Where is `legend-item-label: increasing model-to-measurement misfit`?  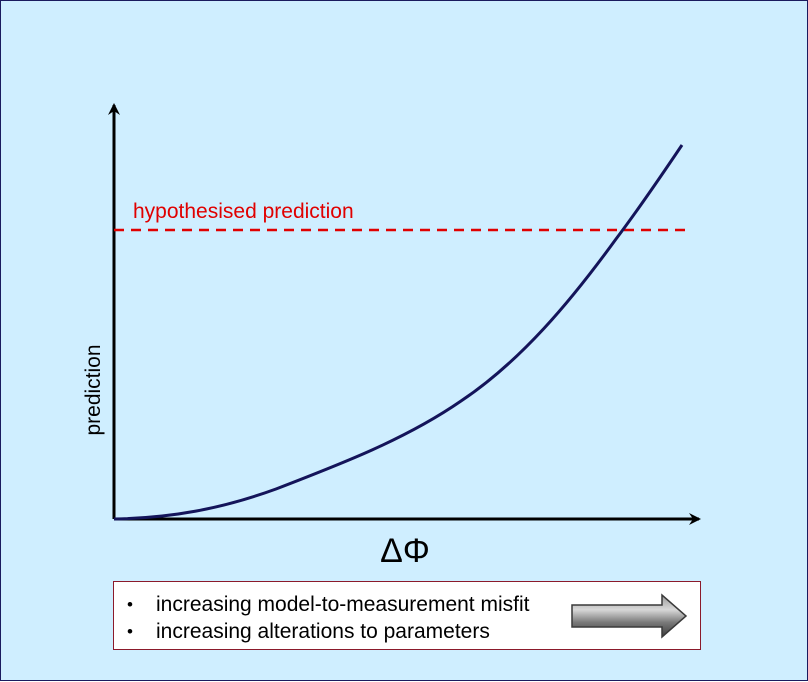
legend-item-label: increasing model-to-measurement misfit is located at coordinates (343, 604).